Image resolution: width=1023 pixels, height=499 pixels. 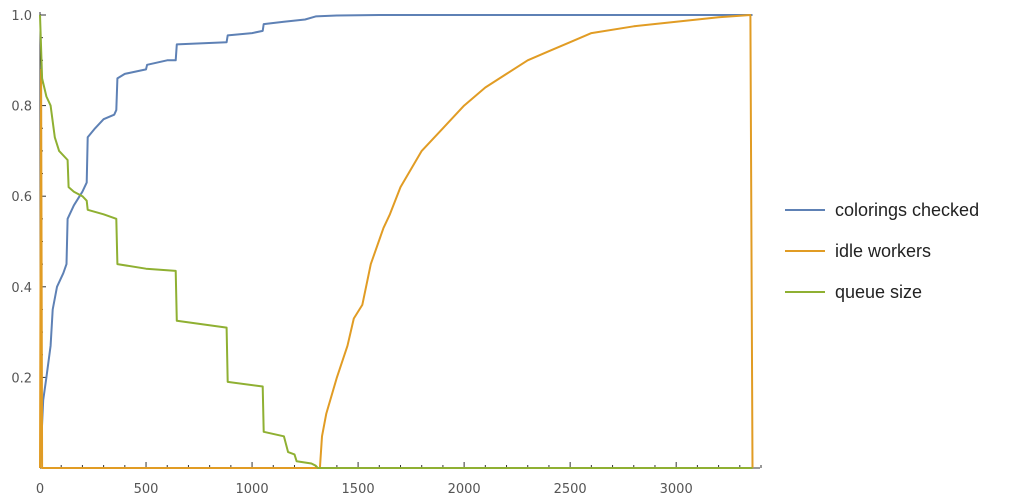 I want to click on legend: colorings checked idle workers queue size, so click(x=882, y=251).